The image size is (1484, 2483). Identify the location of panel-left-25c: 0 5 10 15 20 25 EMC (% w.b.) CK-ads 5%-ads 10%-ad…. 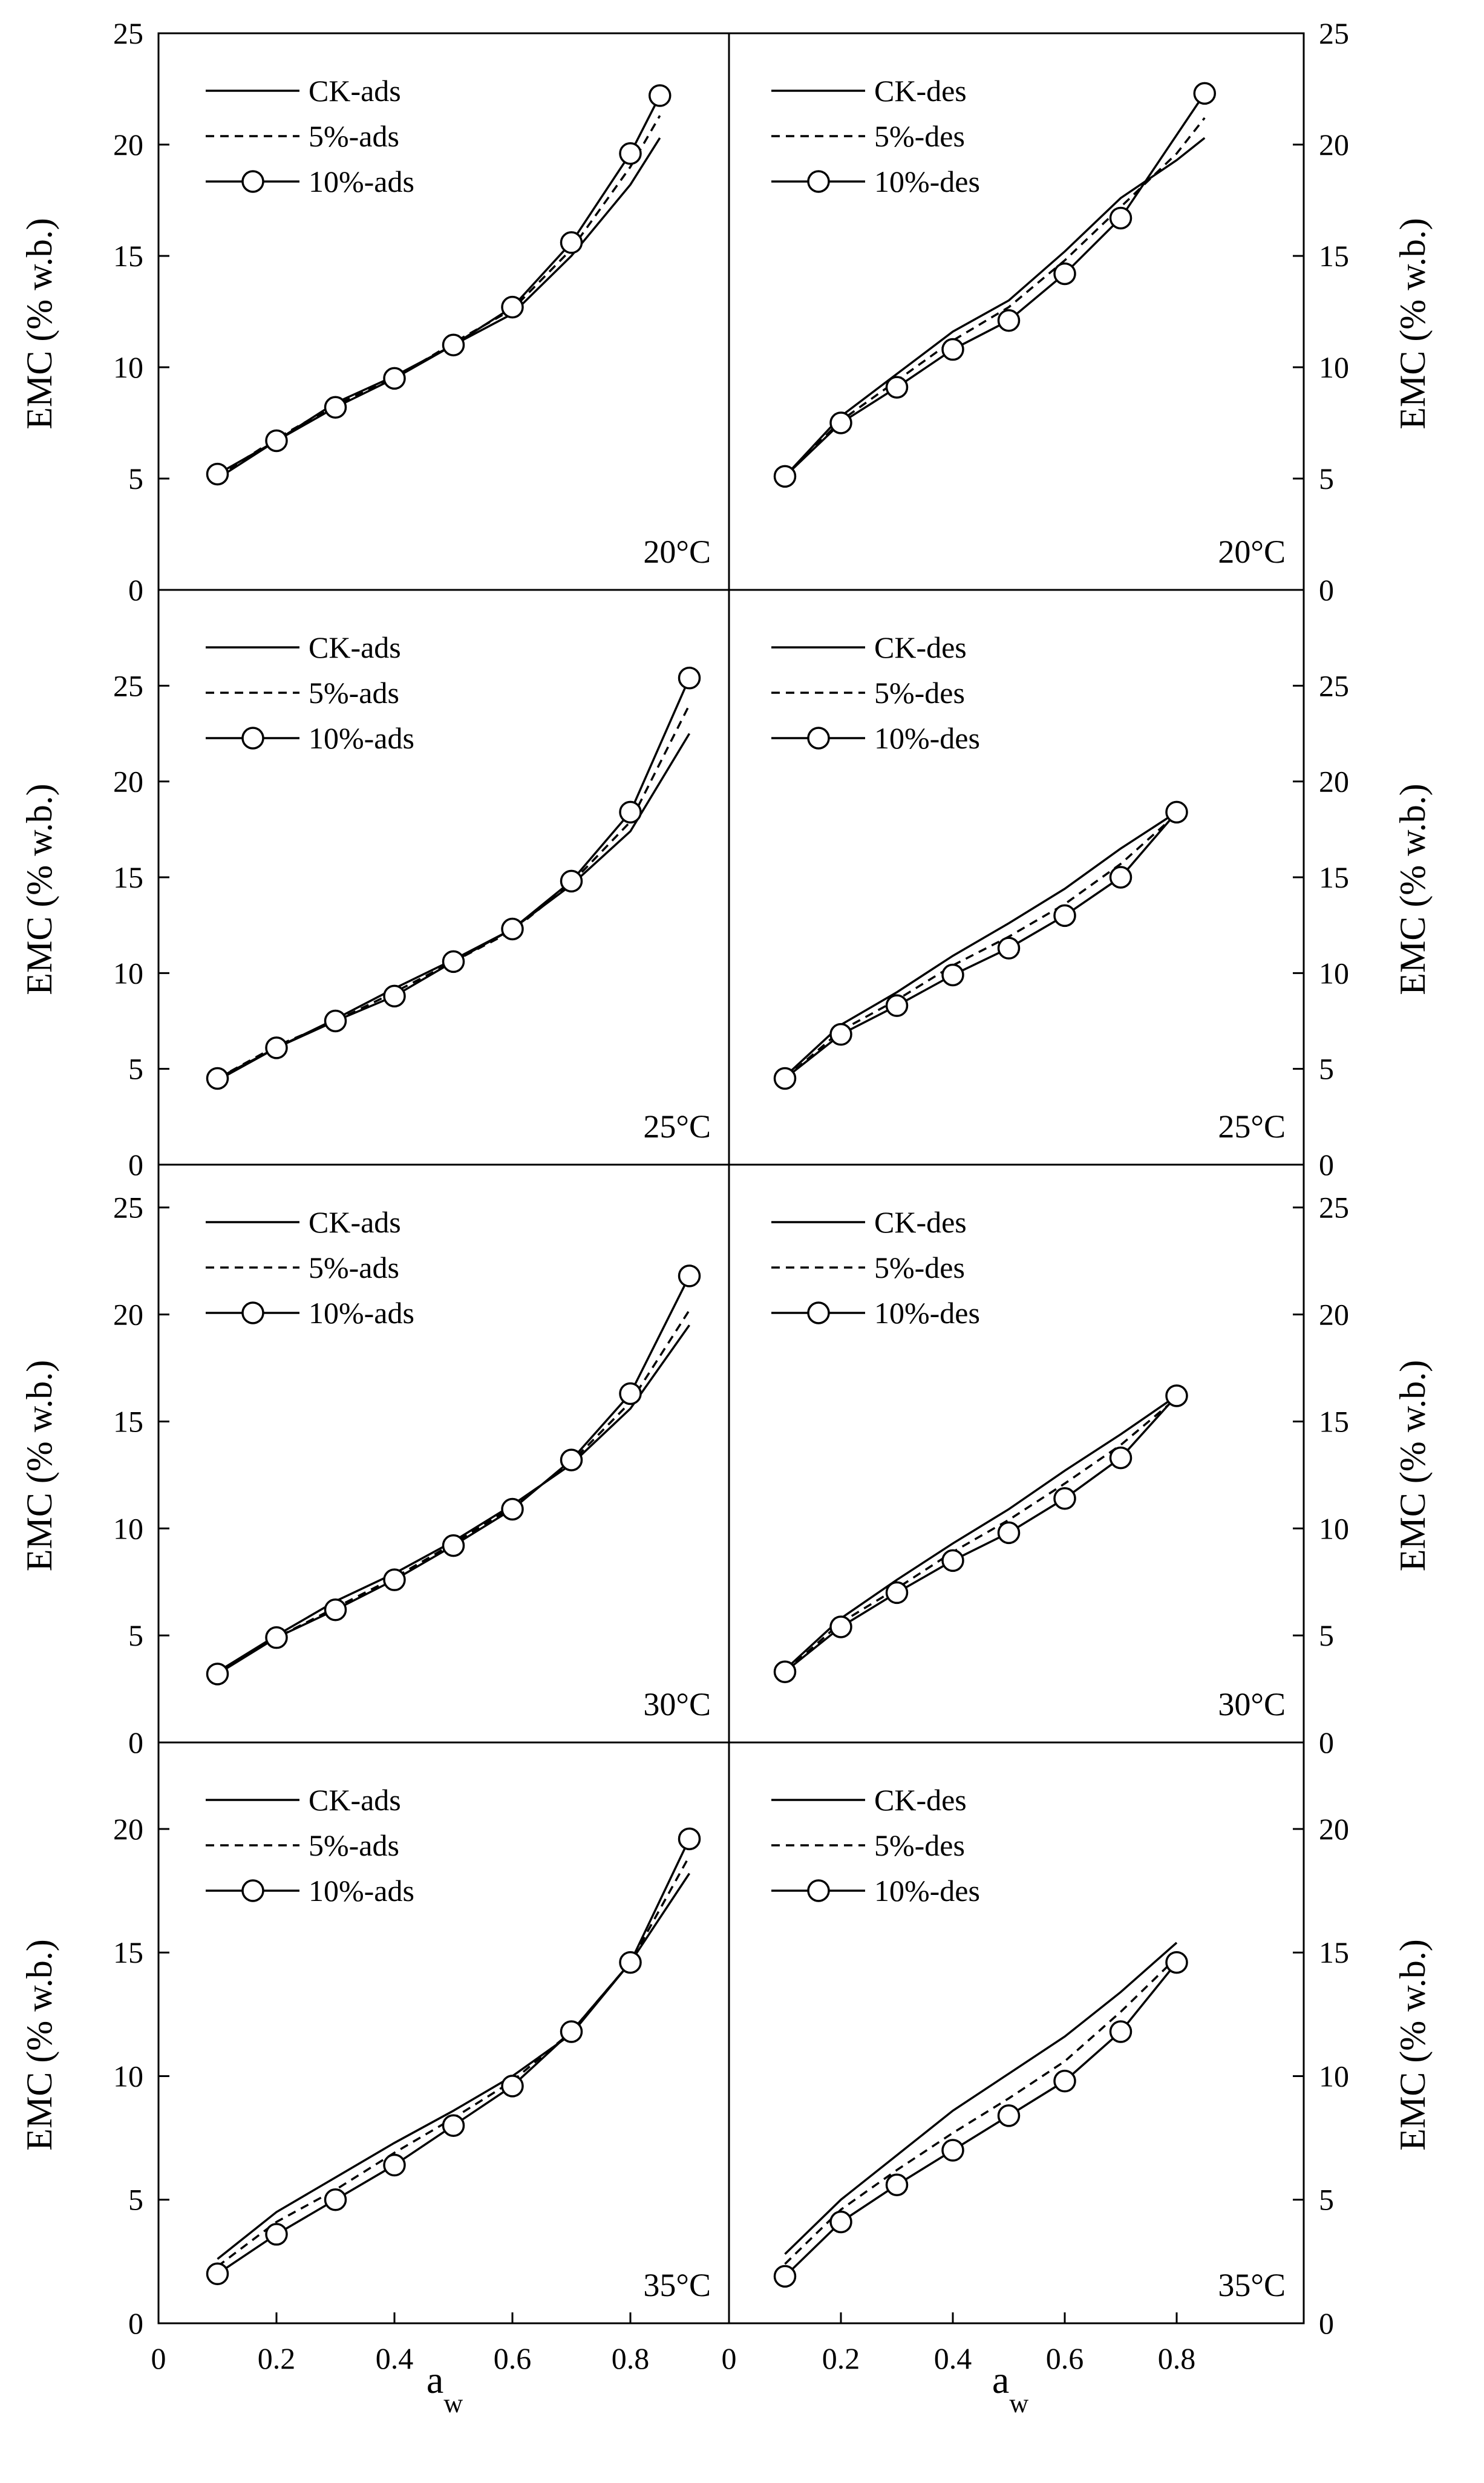
(374, 885).